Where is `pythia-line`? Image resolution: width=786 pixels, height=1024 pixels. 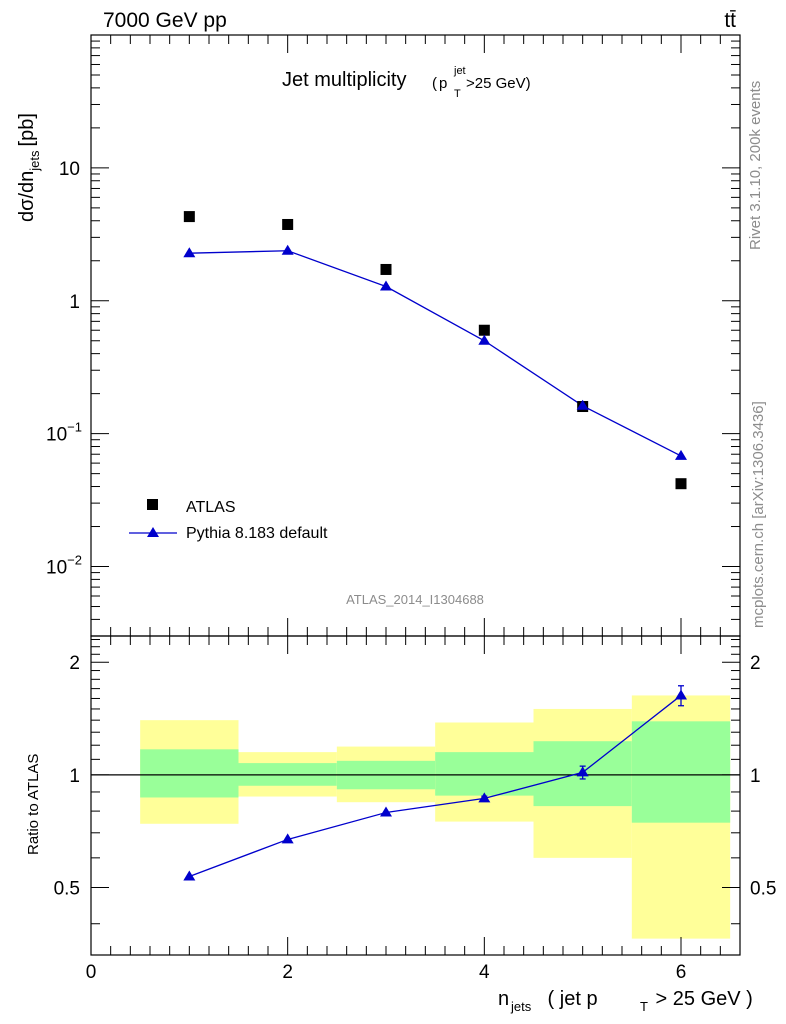
pythia-line is located at coordinates (435, 353).